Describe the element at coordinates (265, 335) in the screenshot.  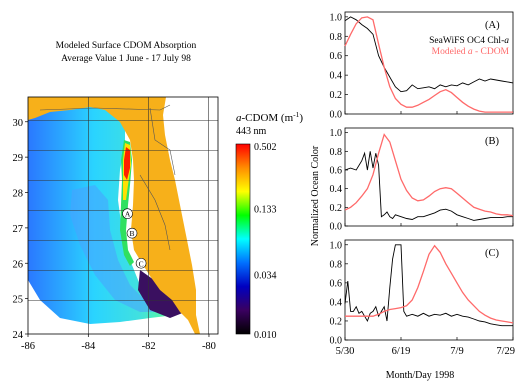
I see `colorbar-tick-label: 0.010` at that location.